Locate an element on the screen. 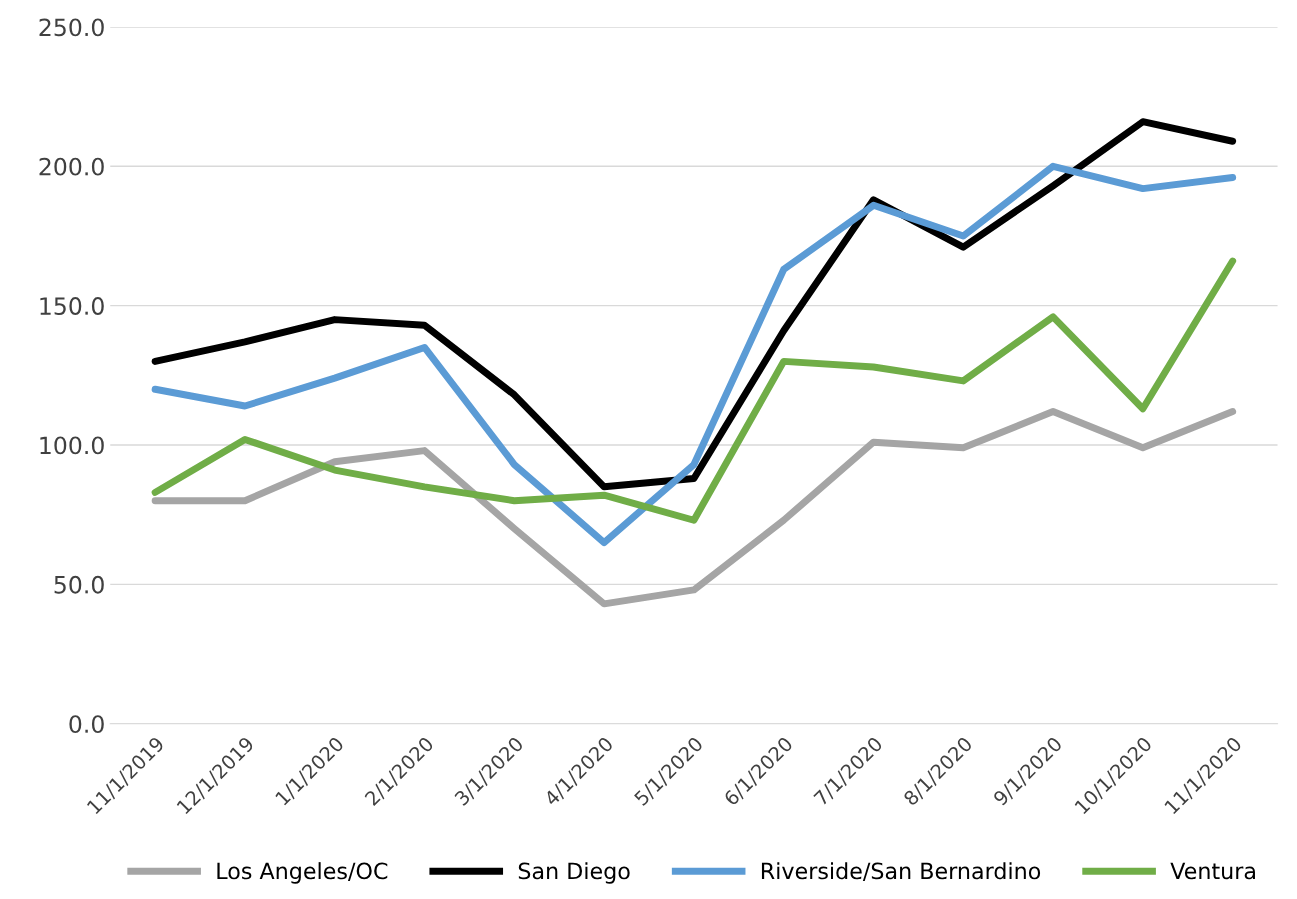  legend-label: Los Angeles/OC is located at coordinates (302, 873).